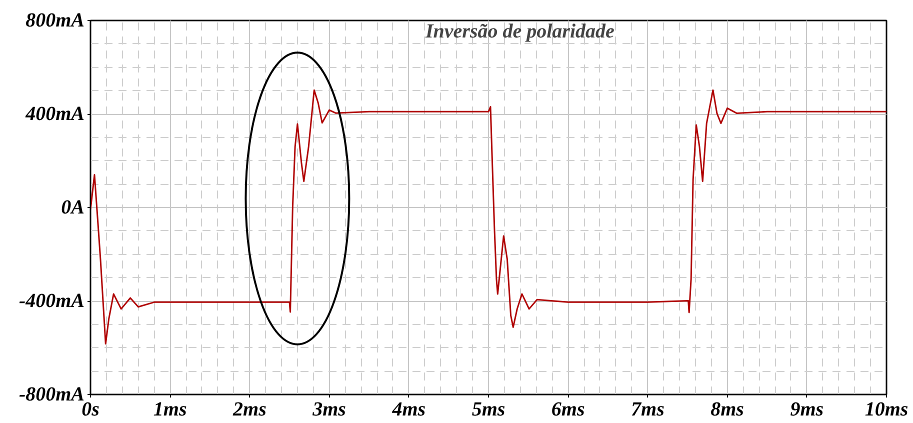 This screenshot has height=423, width=913. What do you see at coordinates (51, 395) in the screenshot?
I see `y-tick-label: -800mA` at bounding box center [51, 395].